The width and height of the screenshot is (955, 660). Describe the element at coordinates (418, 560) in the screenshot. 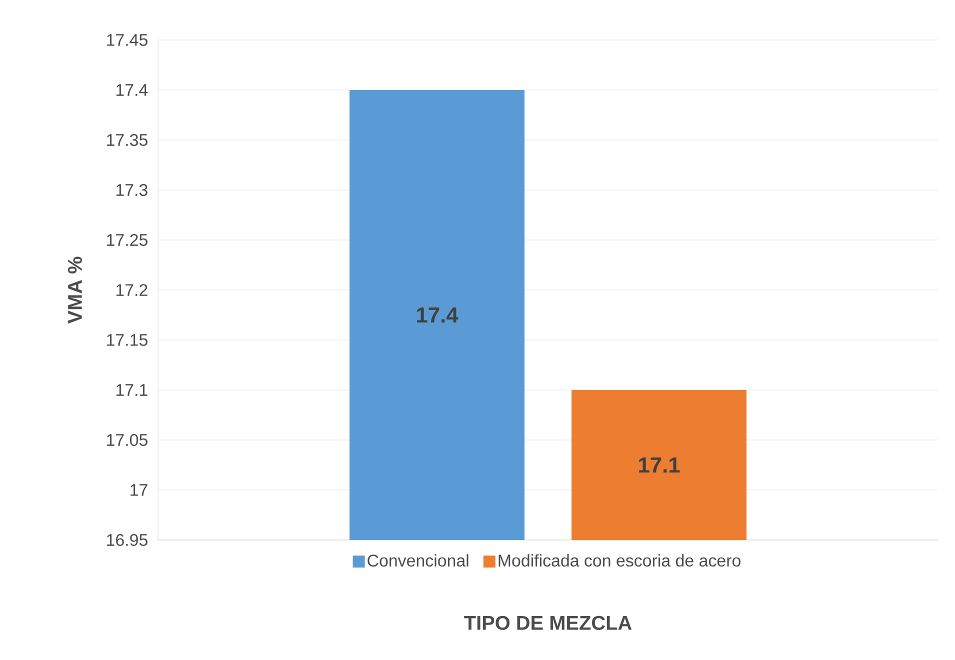

I see `legend-label: Convencional` at that location.